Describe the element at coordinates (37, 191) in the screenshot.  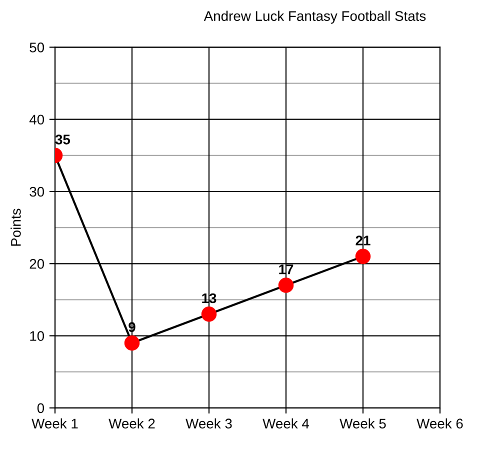
I see `y-tick-label: 30` at that location.